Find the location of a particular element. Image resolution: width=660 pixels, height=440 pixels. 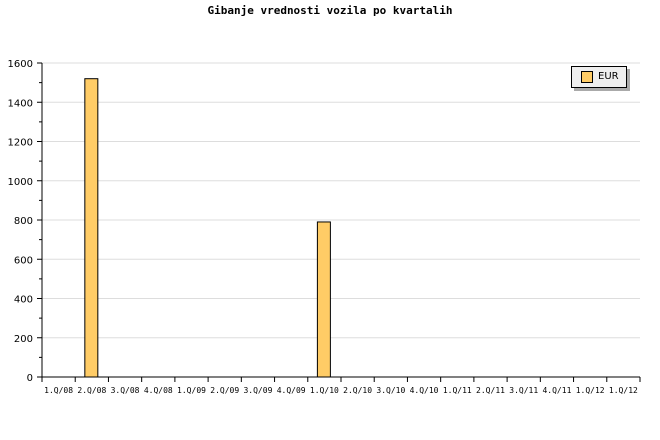

x-tick-label: 3.Q/11 is located at coordinates (523, 390).